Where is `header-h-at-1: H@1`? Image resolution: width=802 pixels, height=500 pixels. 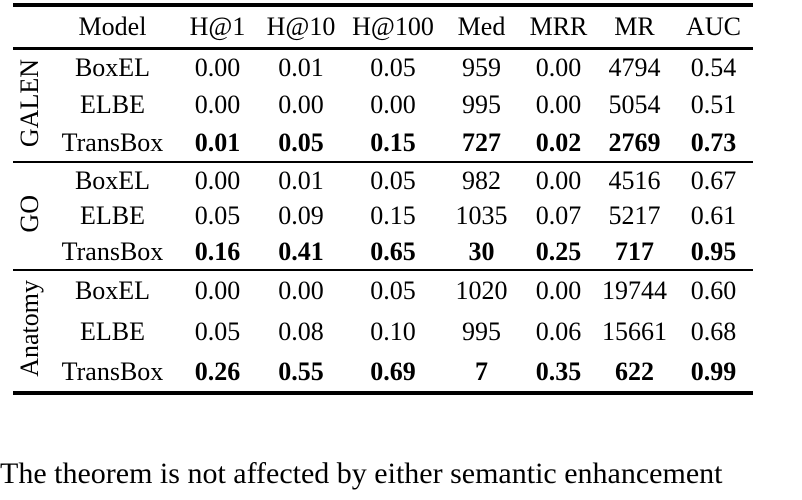 header-h-at-1: H@1 is located at coordinates (217, 26).